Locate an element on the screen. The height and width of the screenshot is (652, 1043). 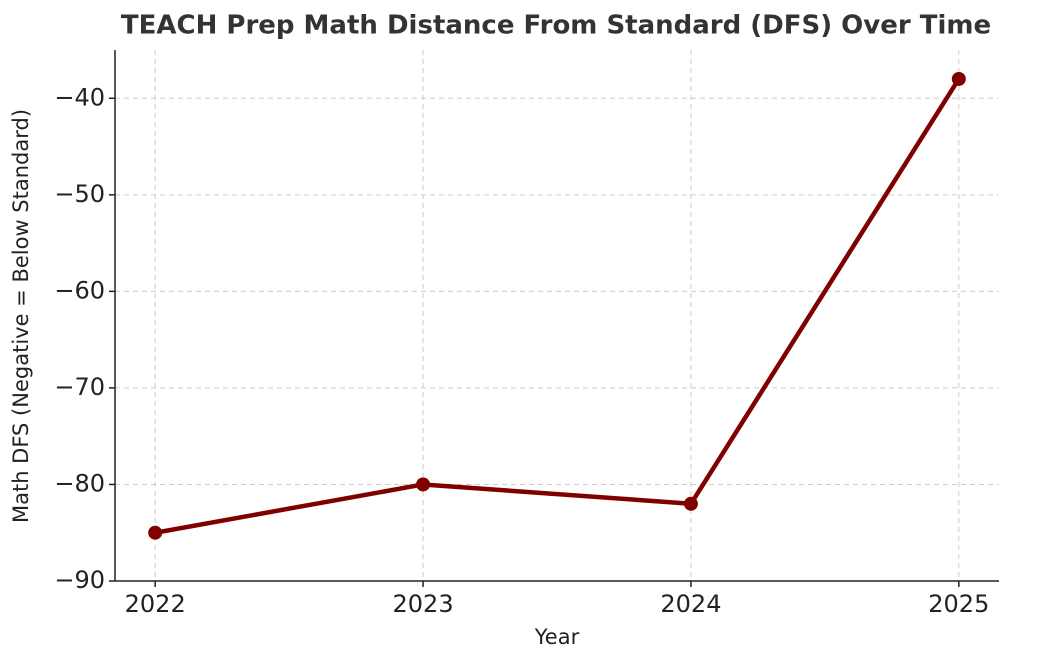
x-tick-label: 2023 is located at coordinates (423, 604).